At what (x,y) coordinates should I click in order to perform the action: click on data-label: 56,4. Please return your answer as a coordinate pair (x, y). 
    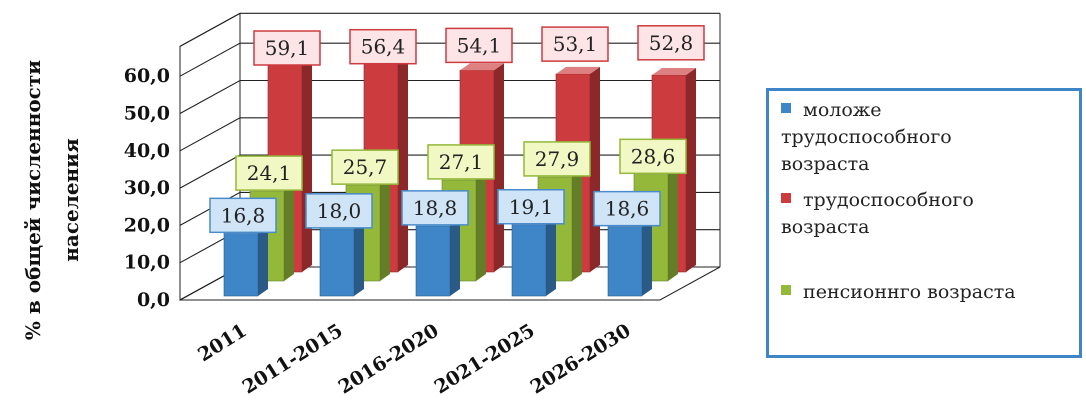
    Looking at the image, I should click on (383, 46).